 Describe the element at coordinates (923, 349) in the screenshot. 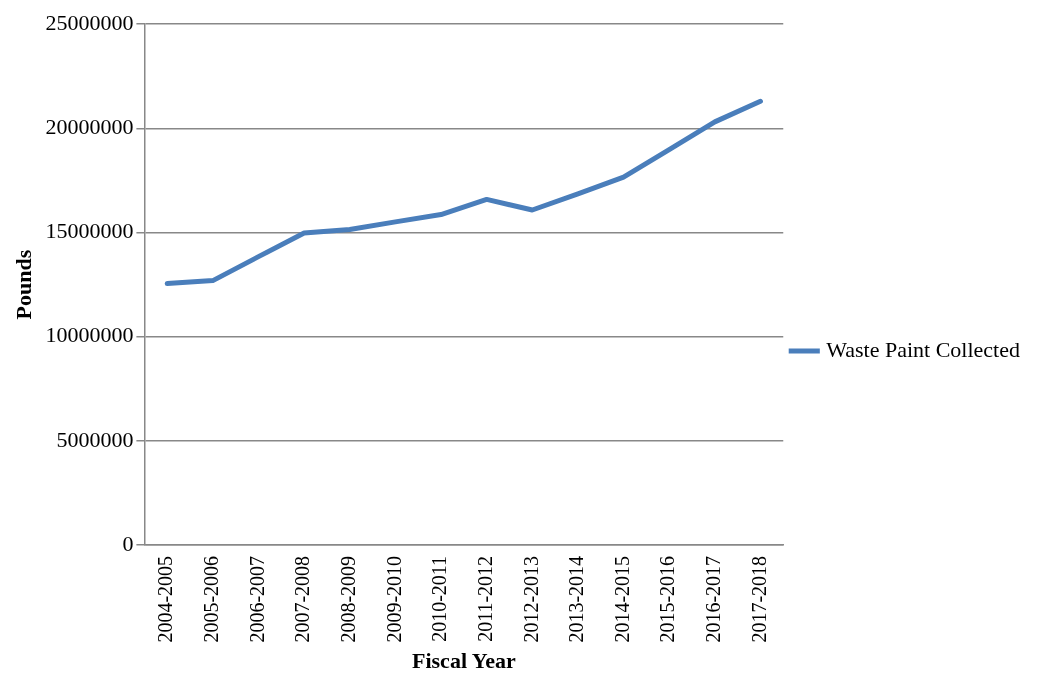

I see `legend-label: Waste Paint Collected` at that location.